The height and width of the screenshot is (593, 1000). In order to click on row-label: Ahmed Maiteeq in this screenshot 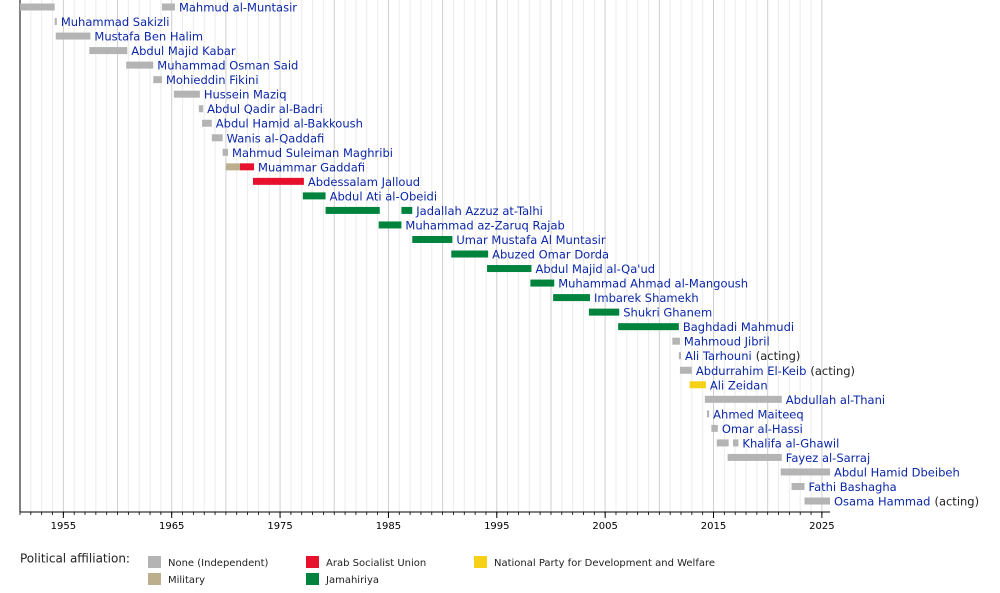, I will do `click(758, 414)`.